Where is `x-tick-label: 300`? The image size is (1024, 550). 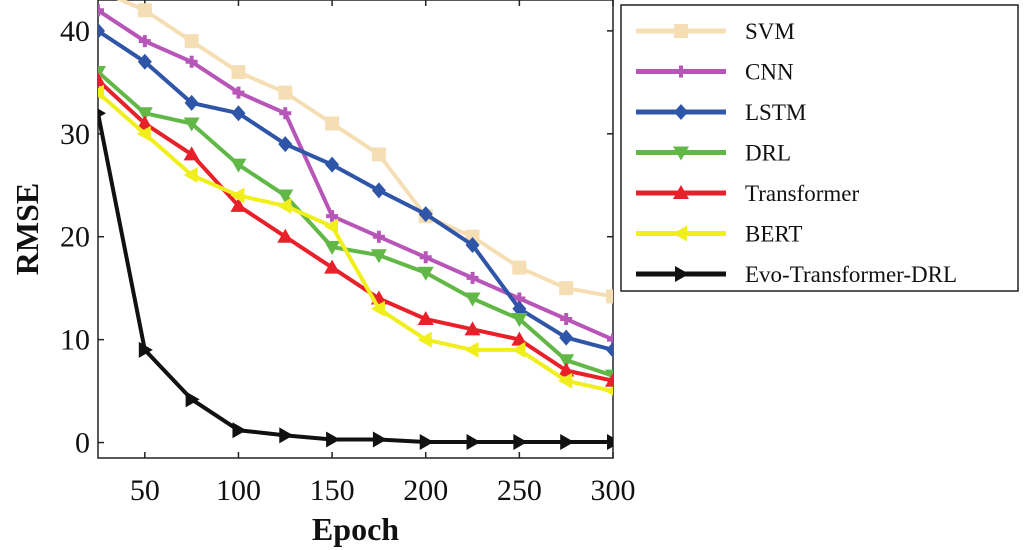 x-tick-label: 300 is located at coordinates (613, 490).